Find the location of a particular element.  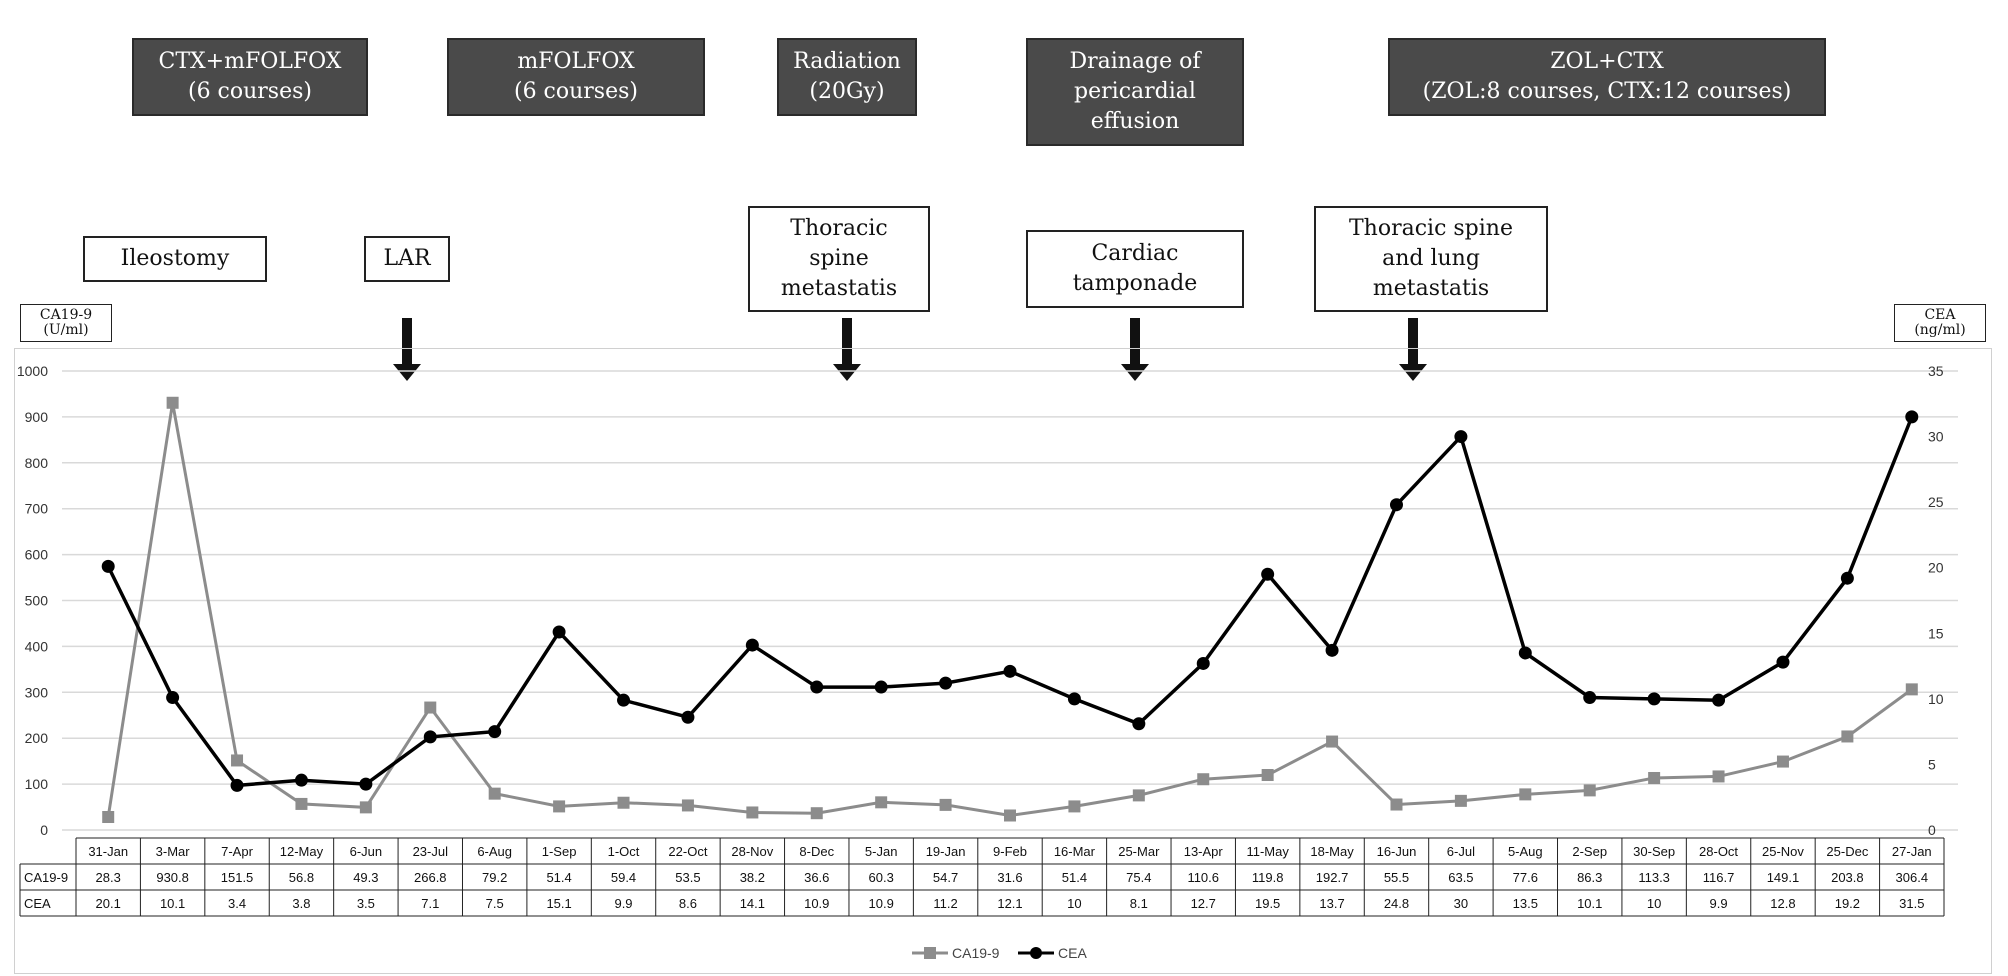

table-cell: 9.9 is located at coordinates (623, 903).